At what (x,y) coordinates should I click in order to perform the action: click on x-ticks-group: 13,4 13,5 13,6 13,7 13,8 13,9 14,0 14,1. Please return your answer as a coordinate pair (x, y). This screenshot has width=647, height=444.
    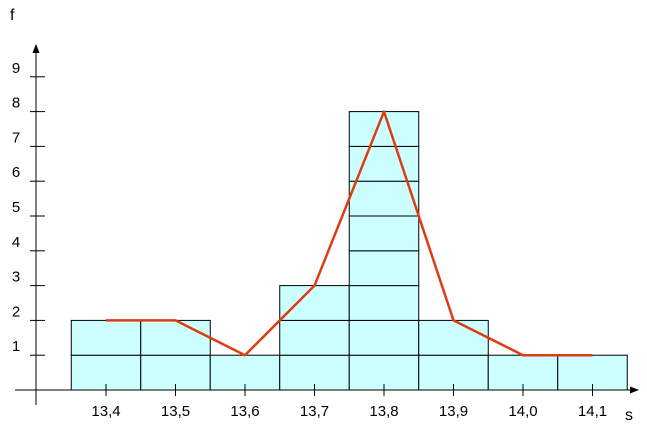
    Looking at the image, I should click on (349, 402).